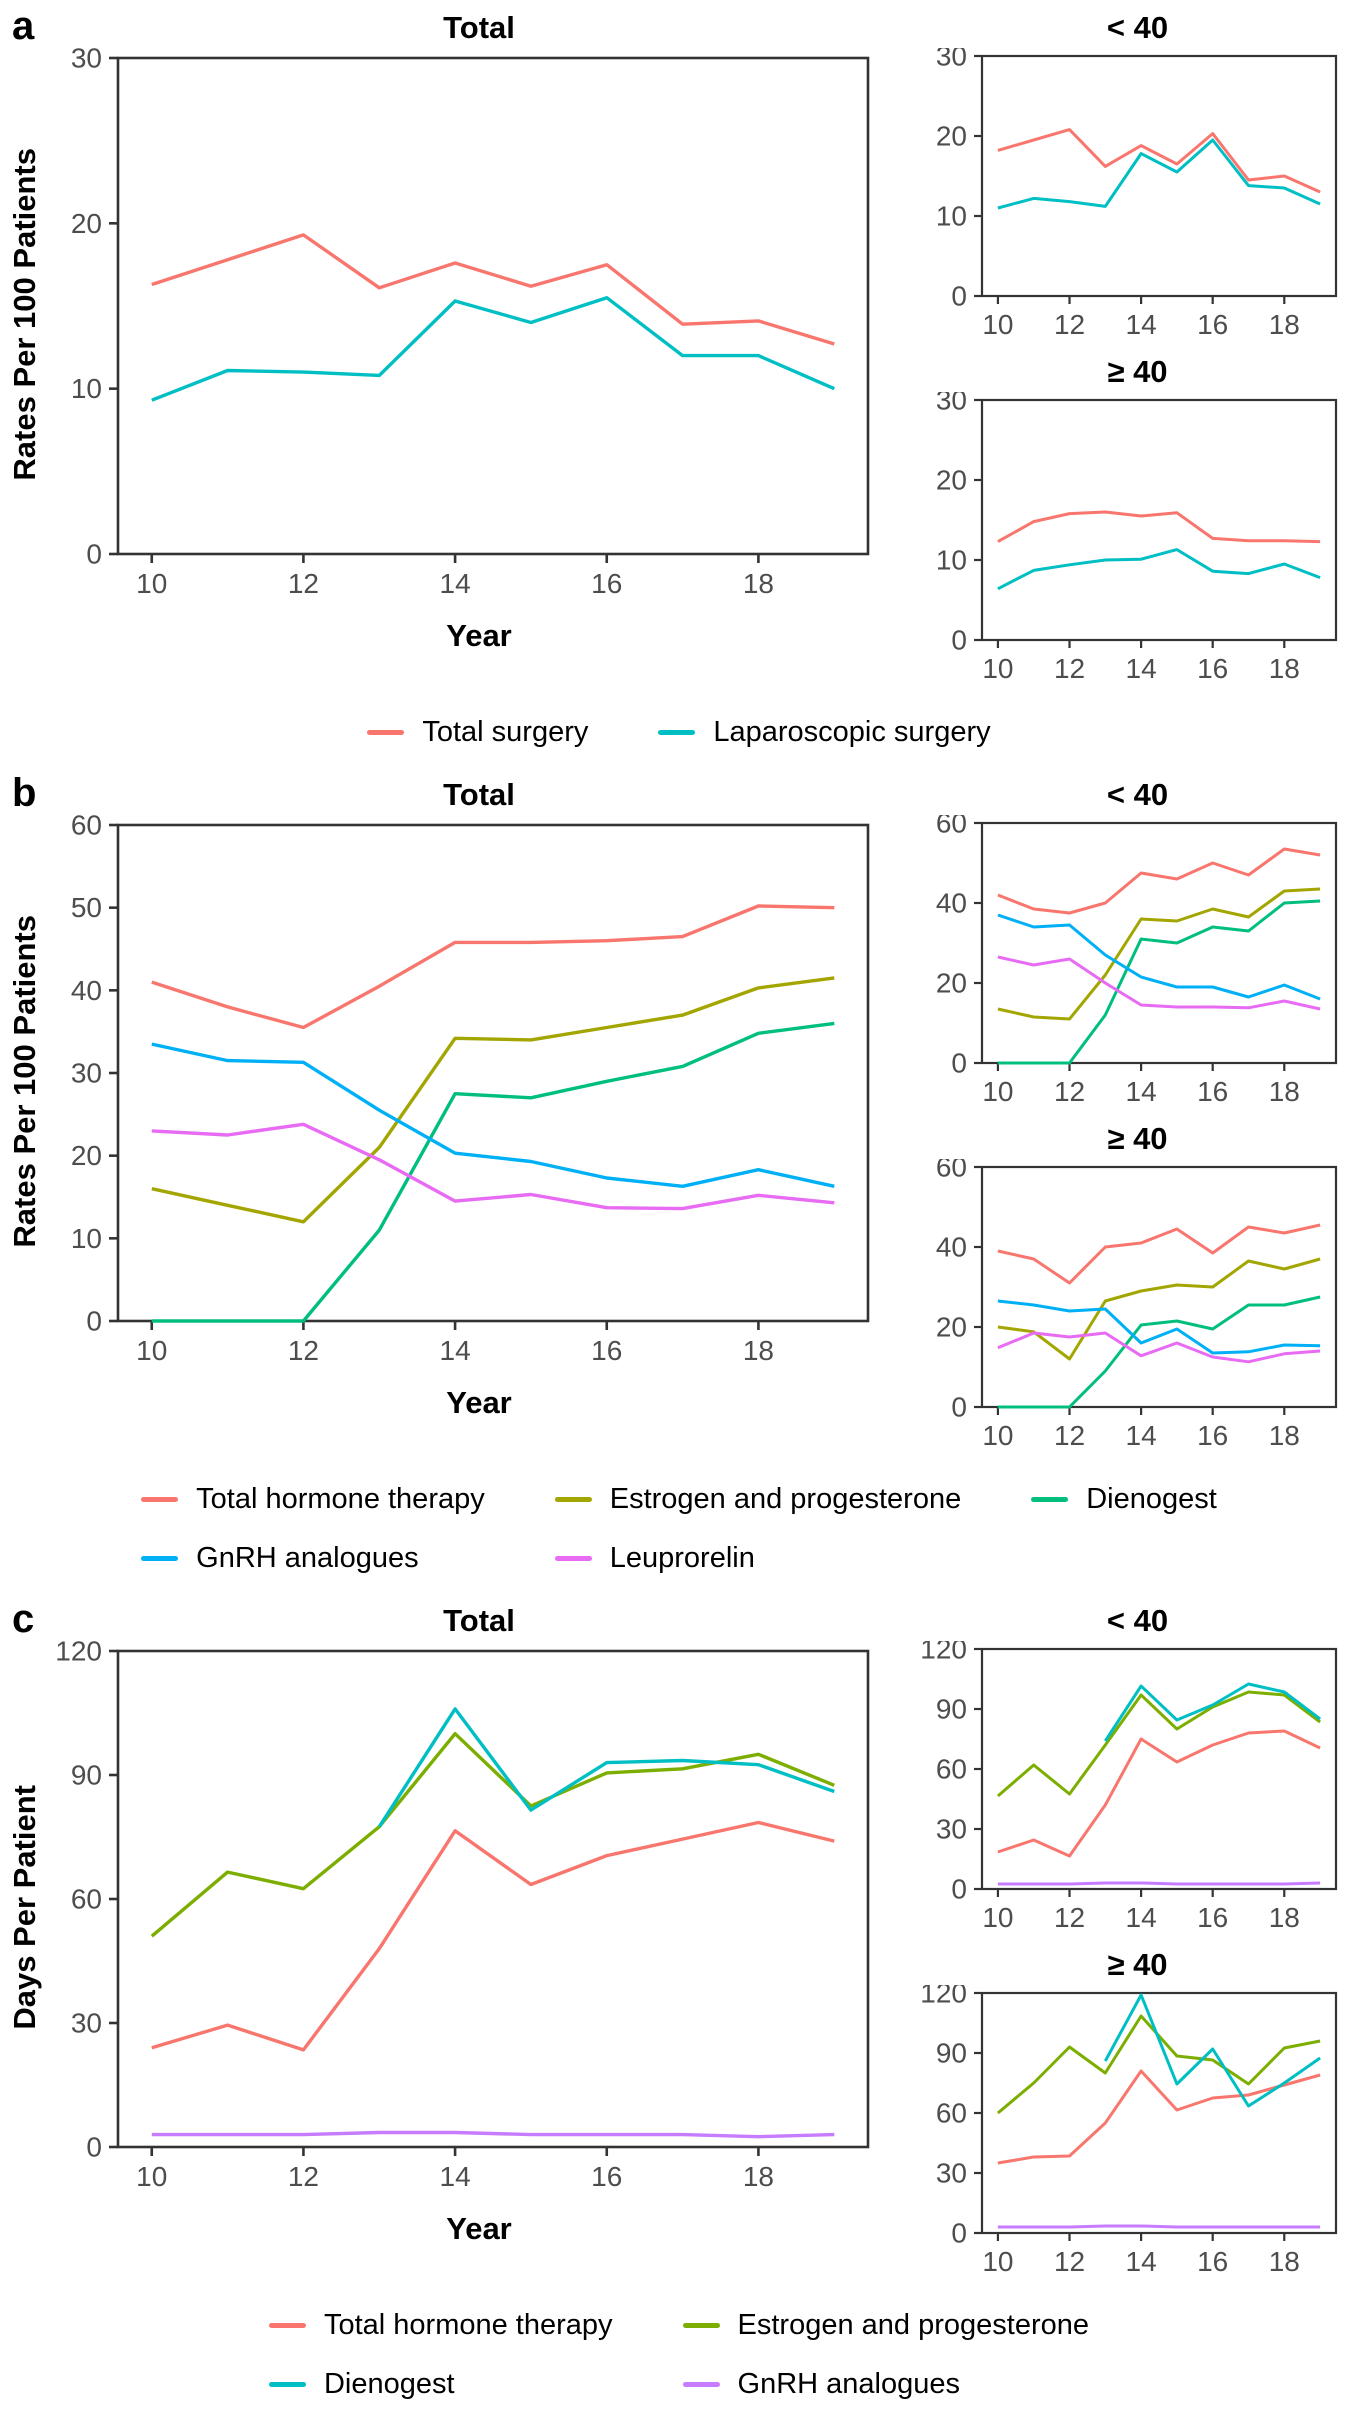  I want to click on legend-label: Dienogest, so click(389, 2384).